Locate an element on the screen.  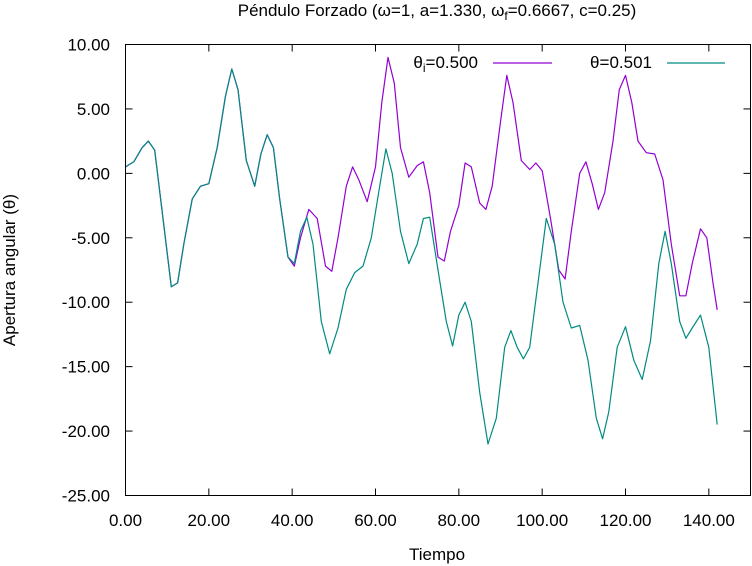
x-tick-label: 100.00 is located at coordinates (542, 520).